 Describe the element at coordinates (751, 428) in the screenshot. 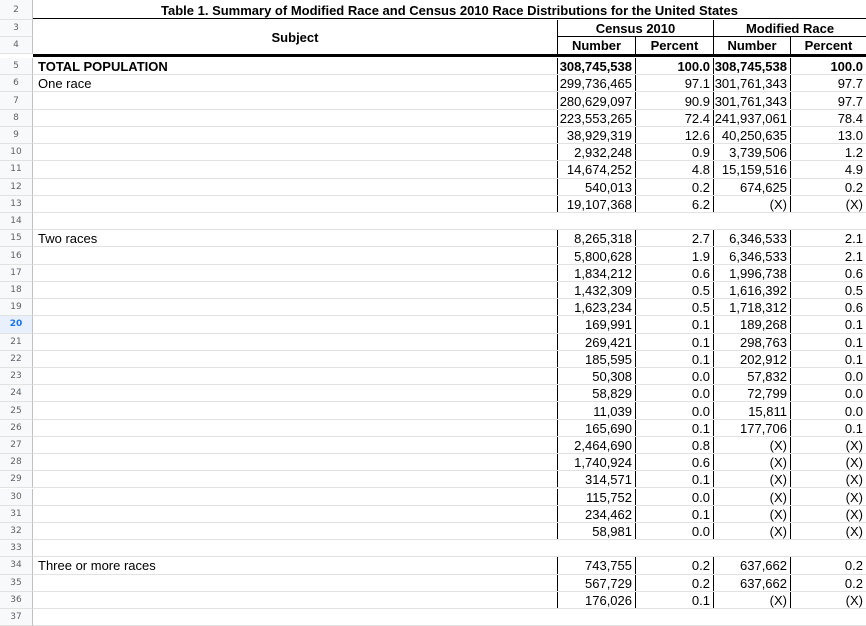

I see `modified-number-cell: 177,706` at that location.